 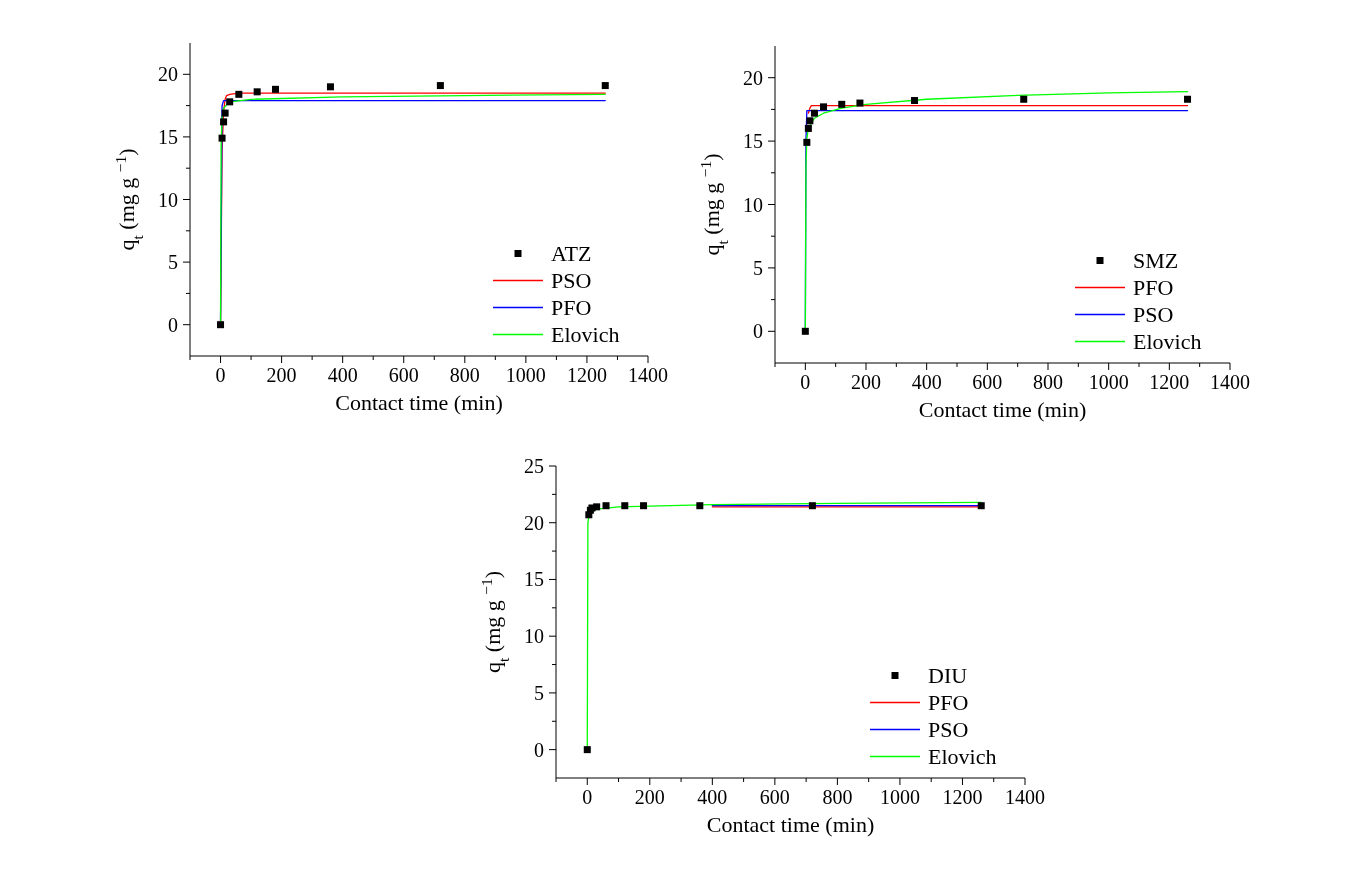 What do you see at coordinates (571, 254) in the screenshot?
I see `legend-label: ATZ` at bounding box center [571, 254].